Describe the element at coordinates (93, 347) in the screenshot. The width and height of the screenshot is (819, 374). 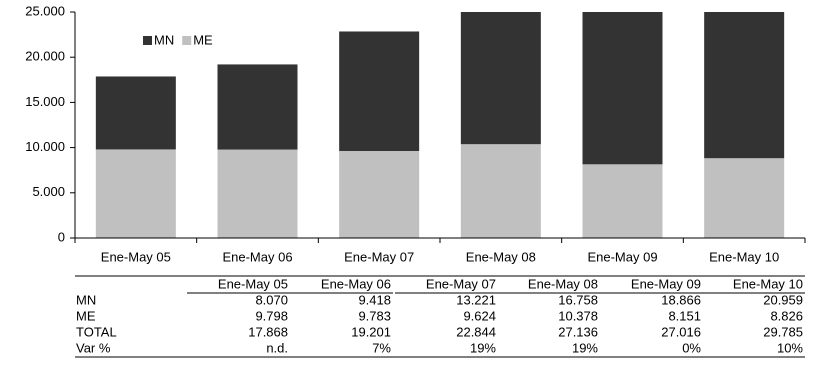
I see `table-row-label: Var %` at that location.